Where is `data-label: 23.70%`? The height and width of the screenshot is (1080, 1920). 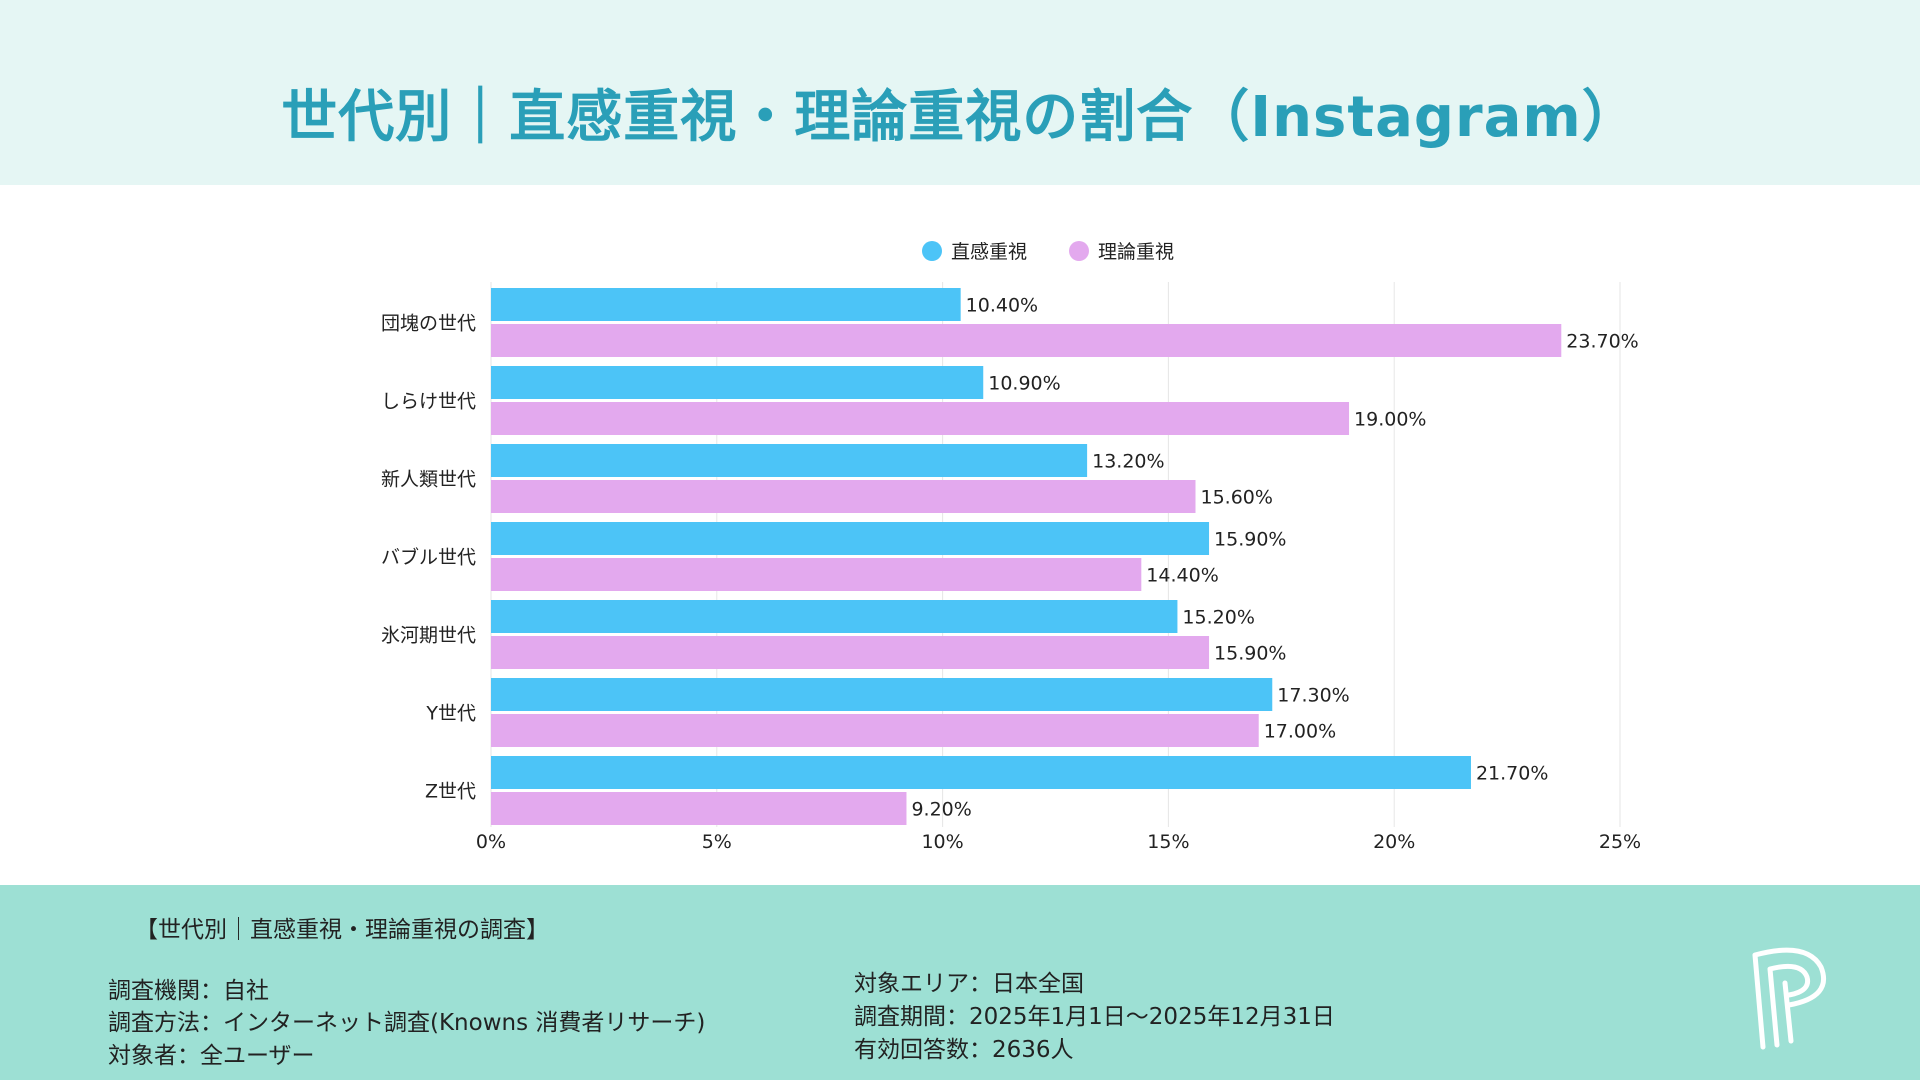
data-label: 23.70% is located at coordinates (1602, 342).